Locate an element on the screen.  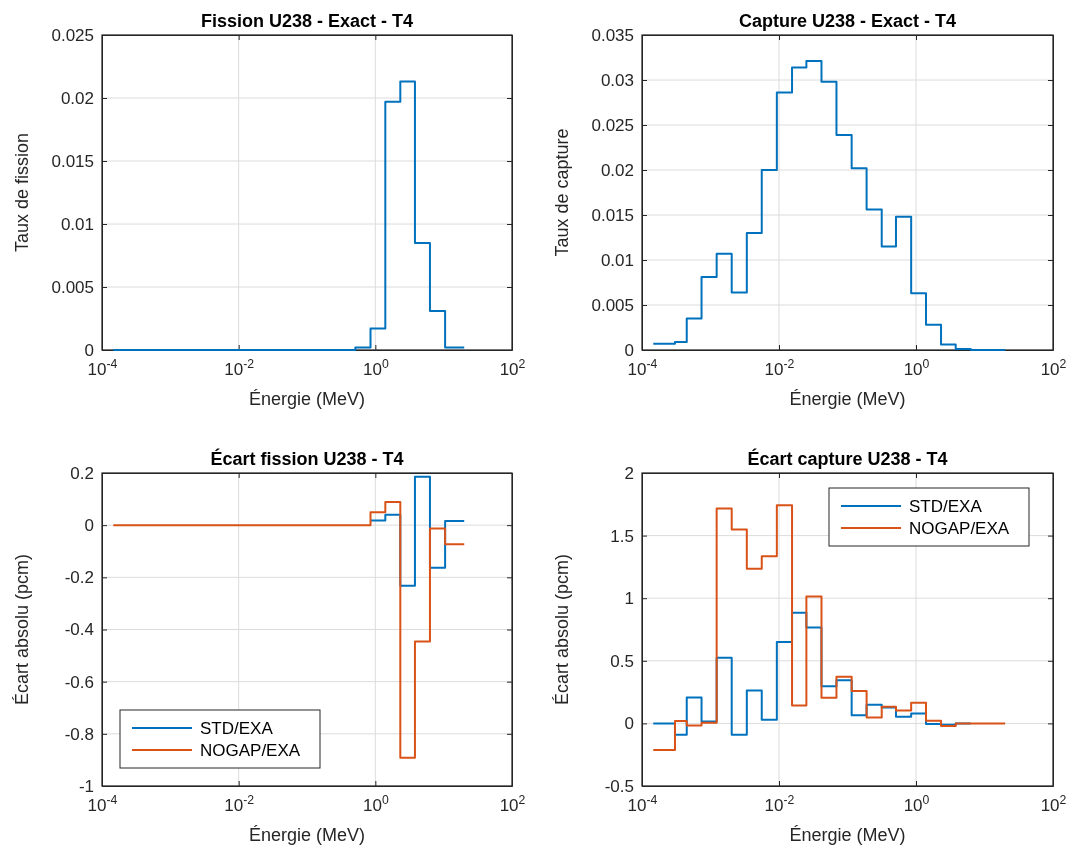
y-tick-label: 2 is located at coordinates (629, 473).